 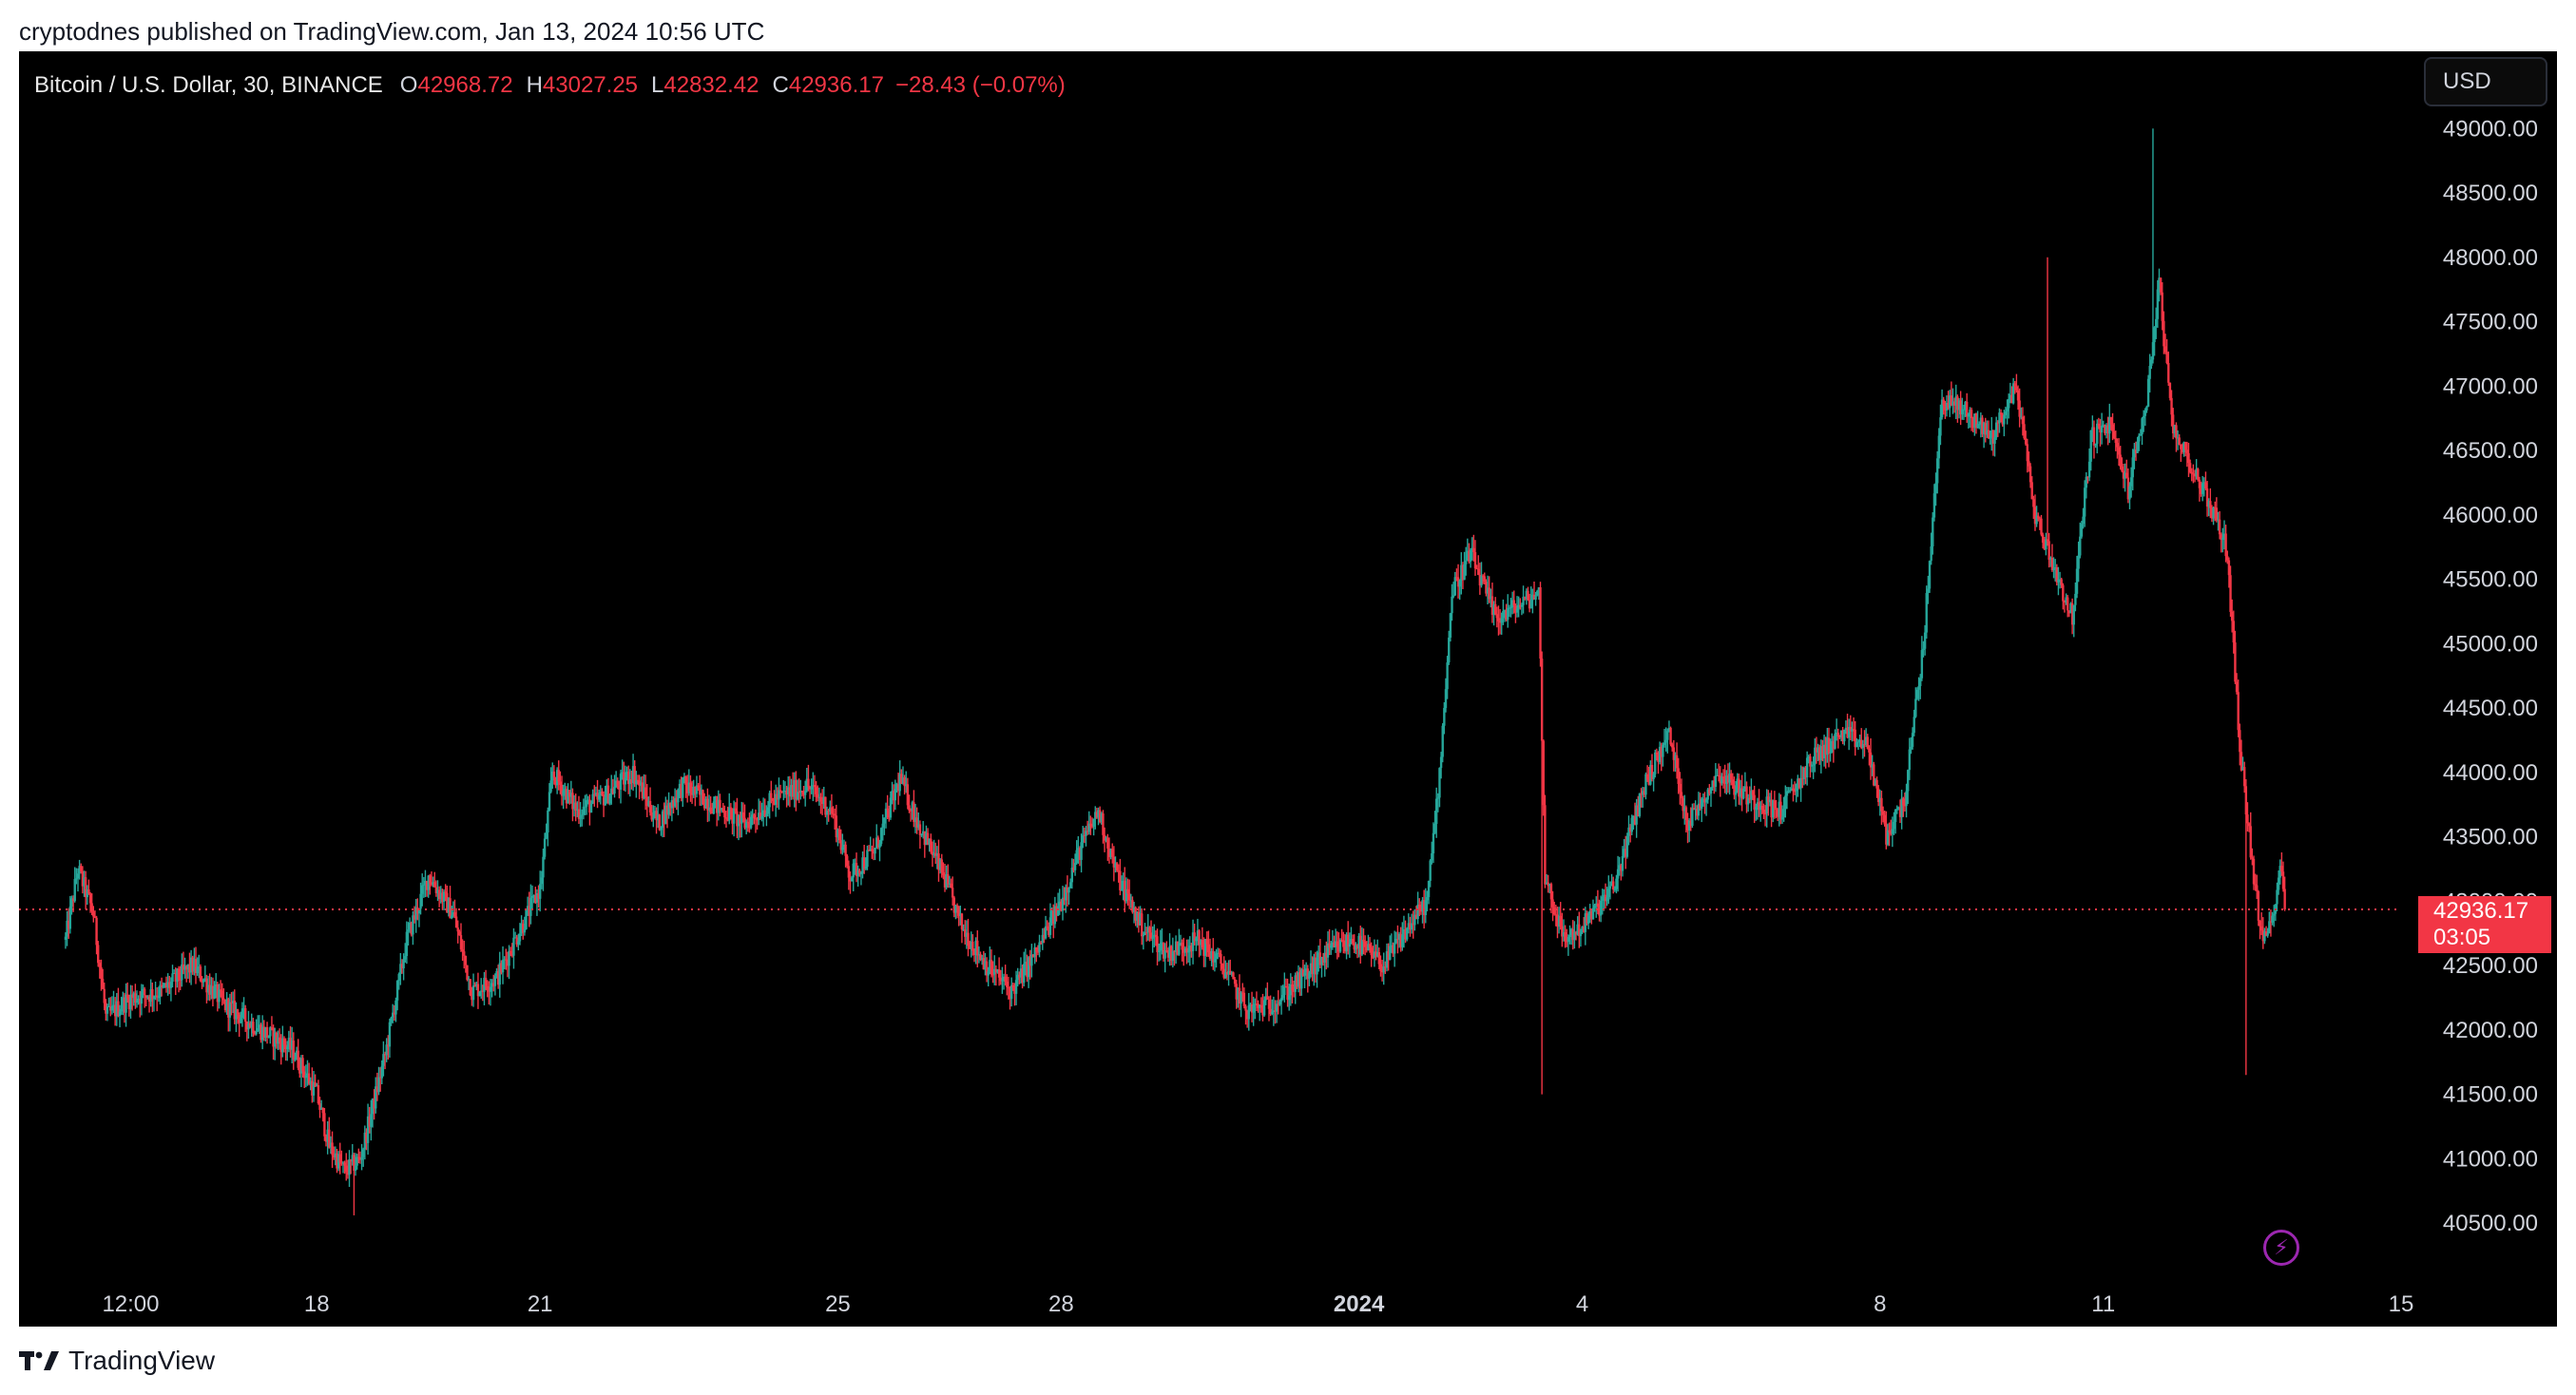 I want to click on currency-button: USD, so click(x=2485, y=81).